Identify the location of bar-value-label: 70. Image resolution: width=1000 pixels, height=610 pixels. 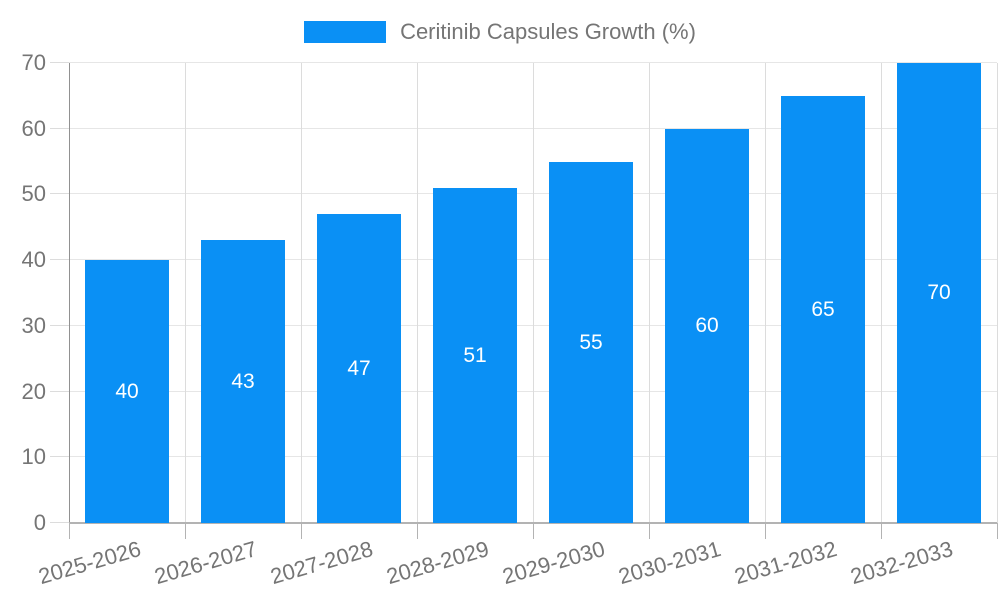
(939, 292).